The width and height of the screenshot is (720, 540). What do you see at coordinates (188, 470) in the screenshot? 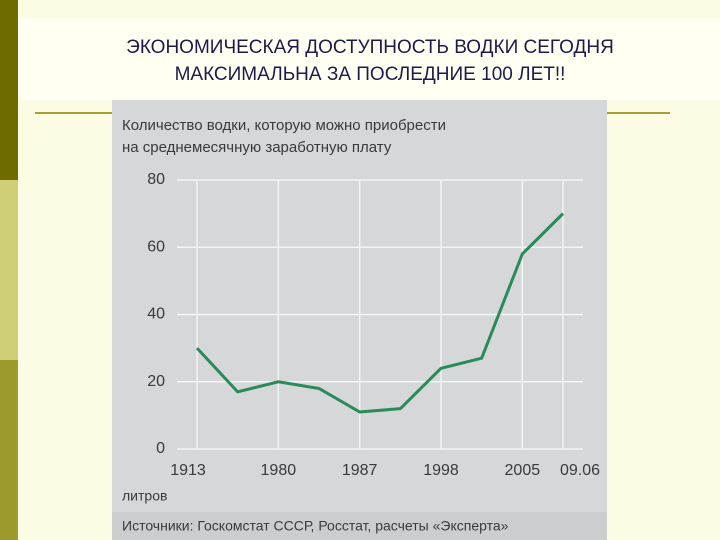
I see `x-tick-label: 1913` at bounding box center [188, 470].